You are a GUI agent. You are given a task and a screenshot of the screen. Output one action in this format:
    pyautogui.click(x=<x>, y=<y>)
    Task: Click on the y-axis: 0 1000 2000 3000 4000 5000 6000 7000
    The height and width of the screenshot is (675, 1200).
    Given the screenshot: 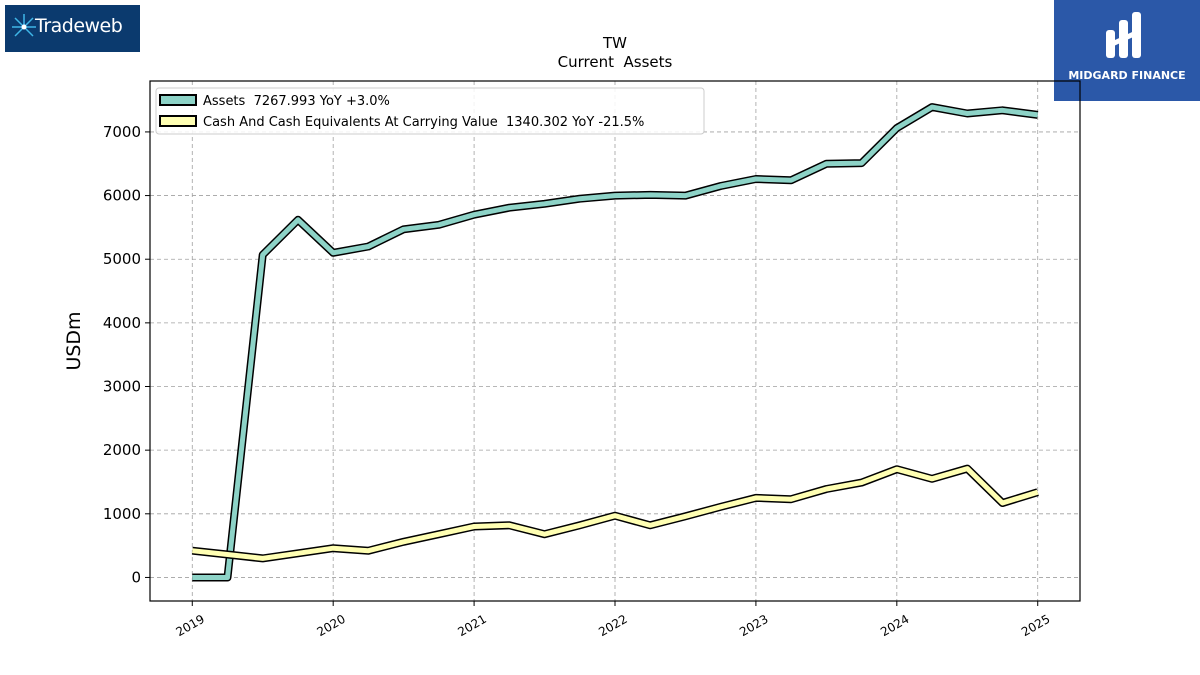 What is the action you would take?
    pyautogui.click(x=126, y=354)
    